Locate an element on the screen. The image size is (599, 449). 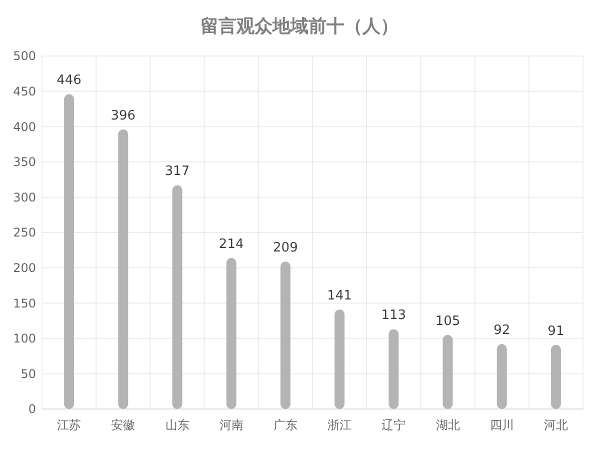
x-tick-label: 辽宁 is located at coordinates (394, 425).